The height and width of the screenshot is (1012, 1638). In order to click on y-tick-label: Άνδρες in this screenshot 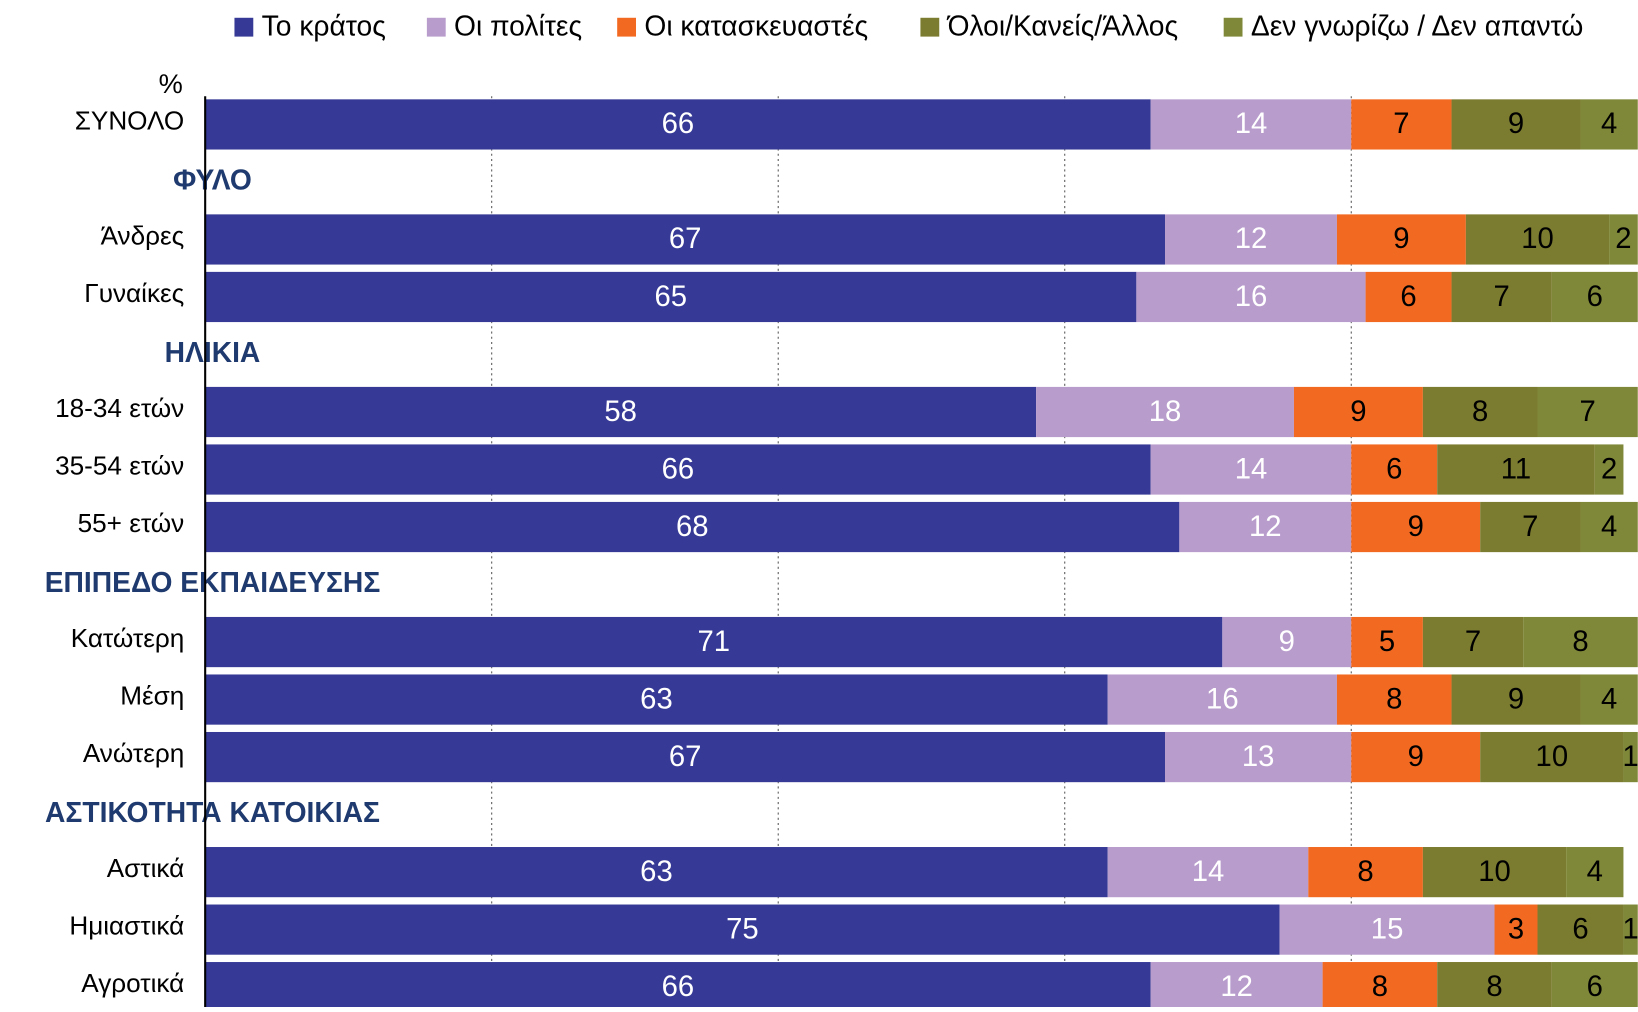, I will do `click(143, 235)`.